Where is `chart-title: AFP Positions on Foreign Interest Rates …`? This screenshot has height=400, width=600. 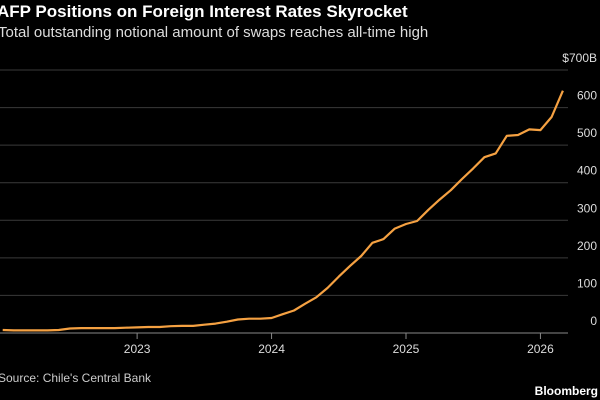 chart-title: AFP Positions on Foreign Interest Rates … is located at coordinates (204, 11).